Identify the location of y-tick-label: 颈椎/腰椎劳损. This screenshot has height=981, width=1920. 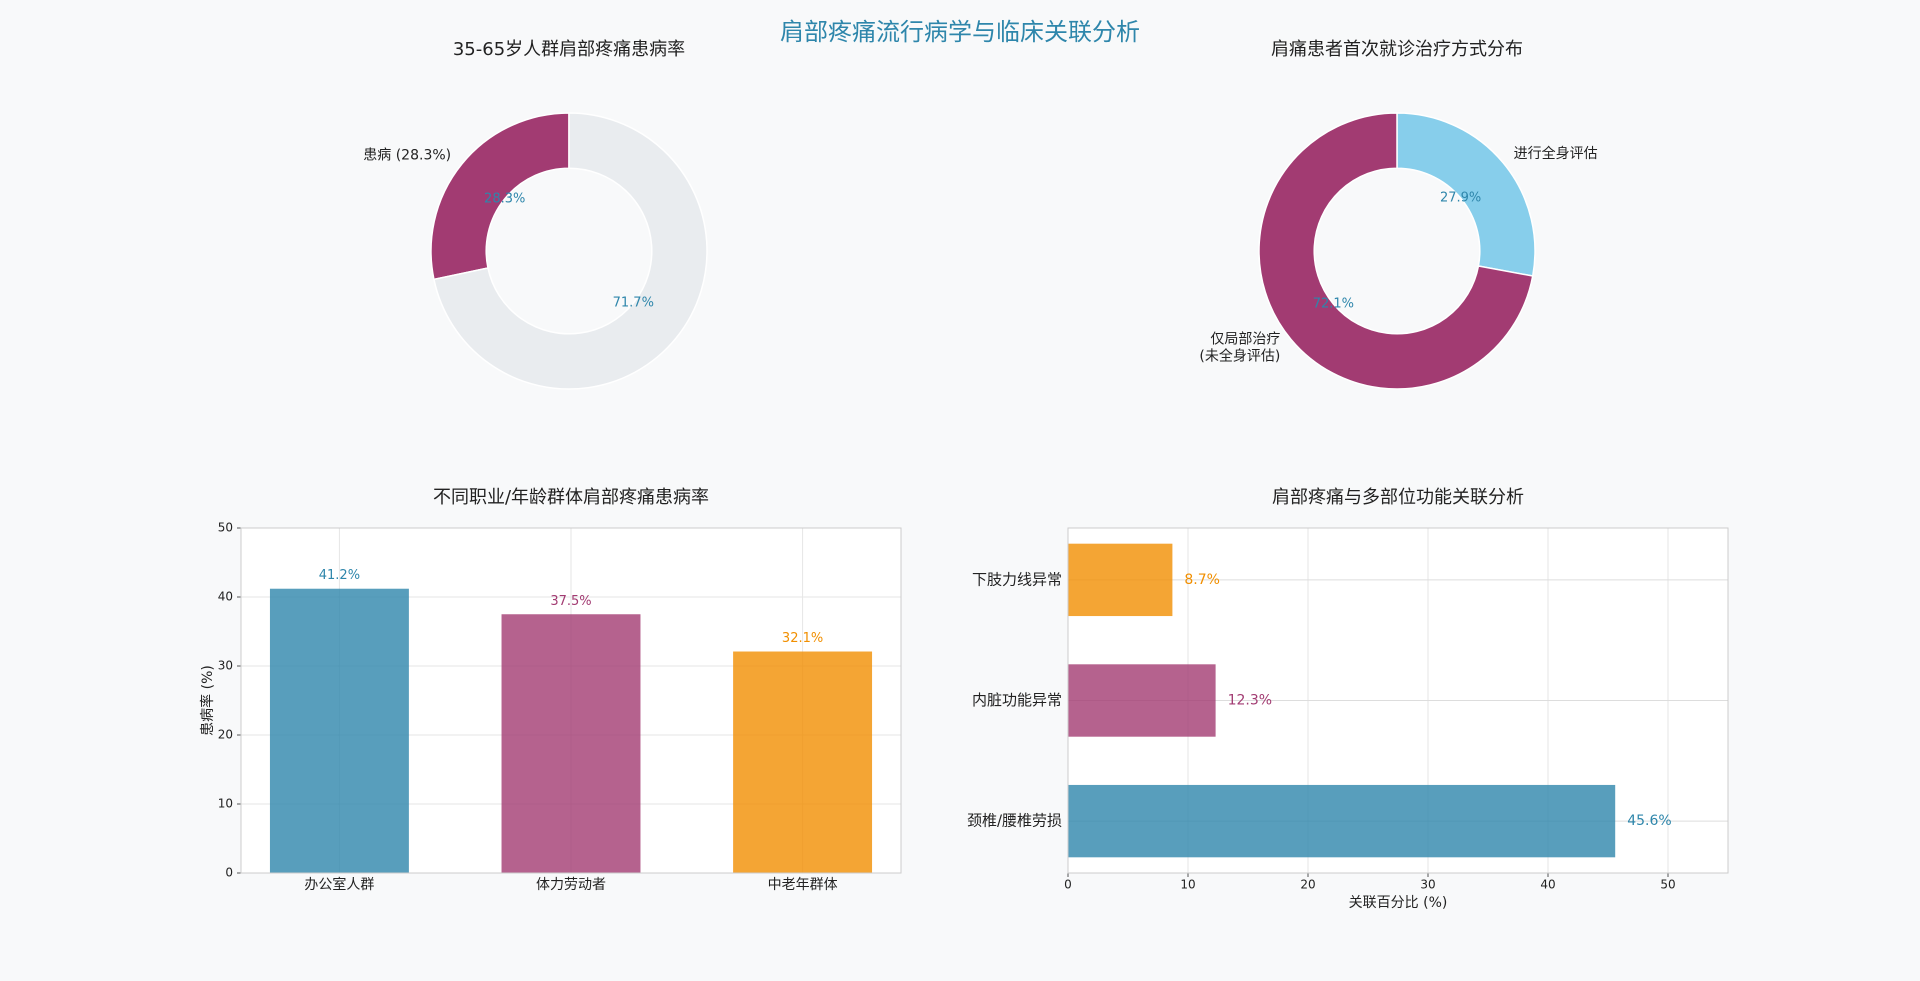
(1014, 821).